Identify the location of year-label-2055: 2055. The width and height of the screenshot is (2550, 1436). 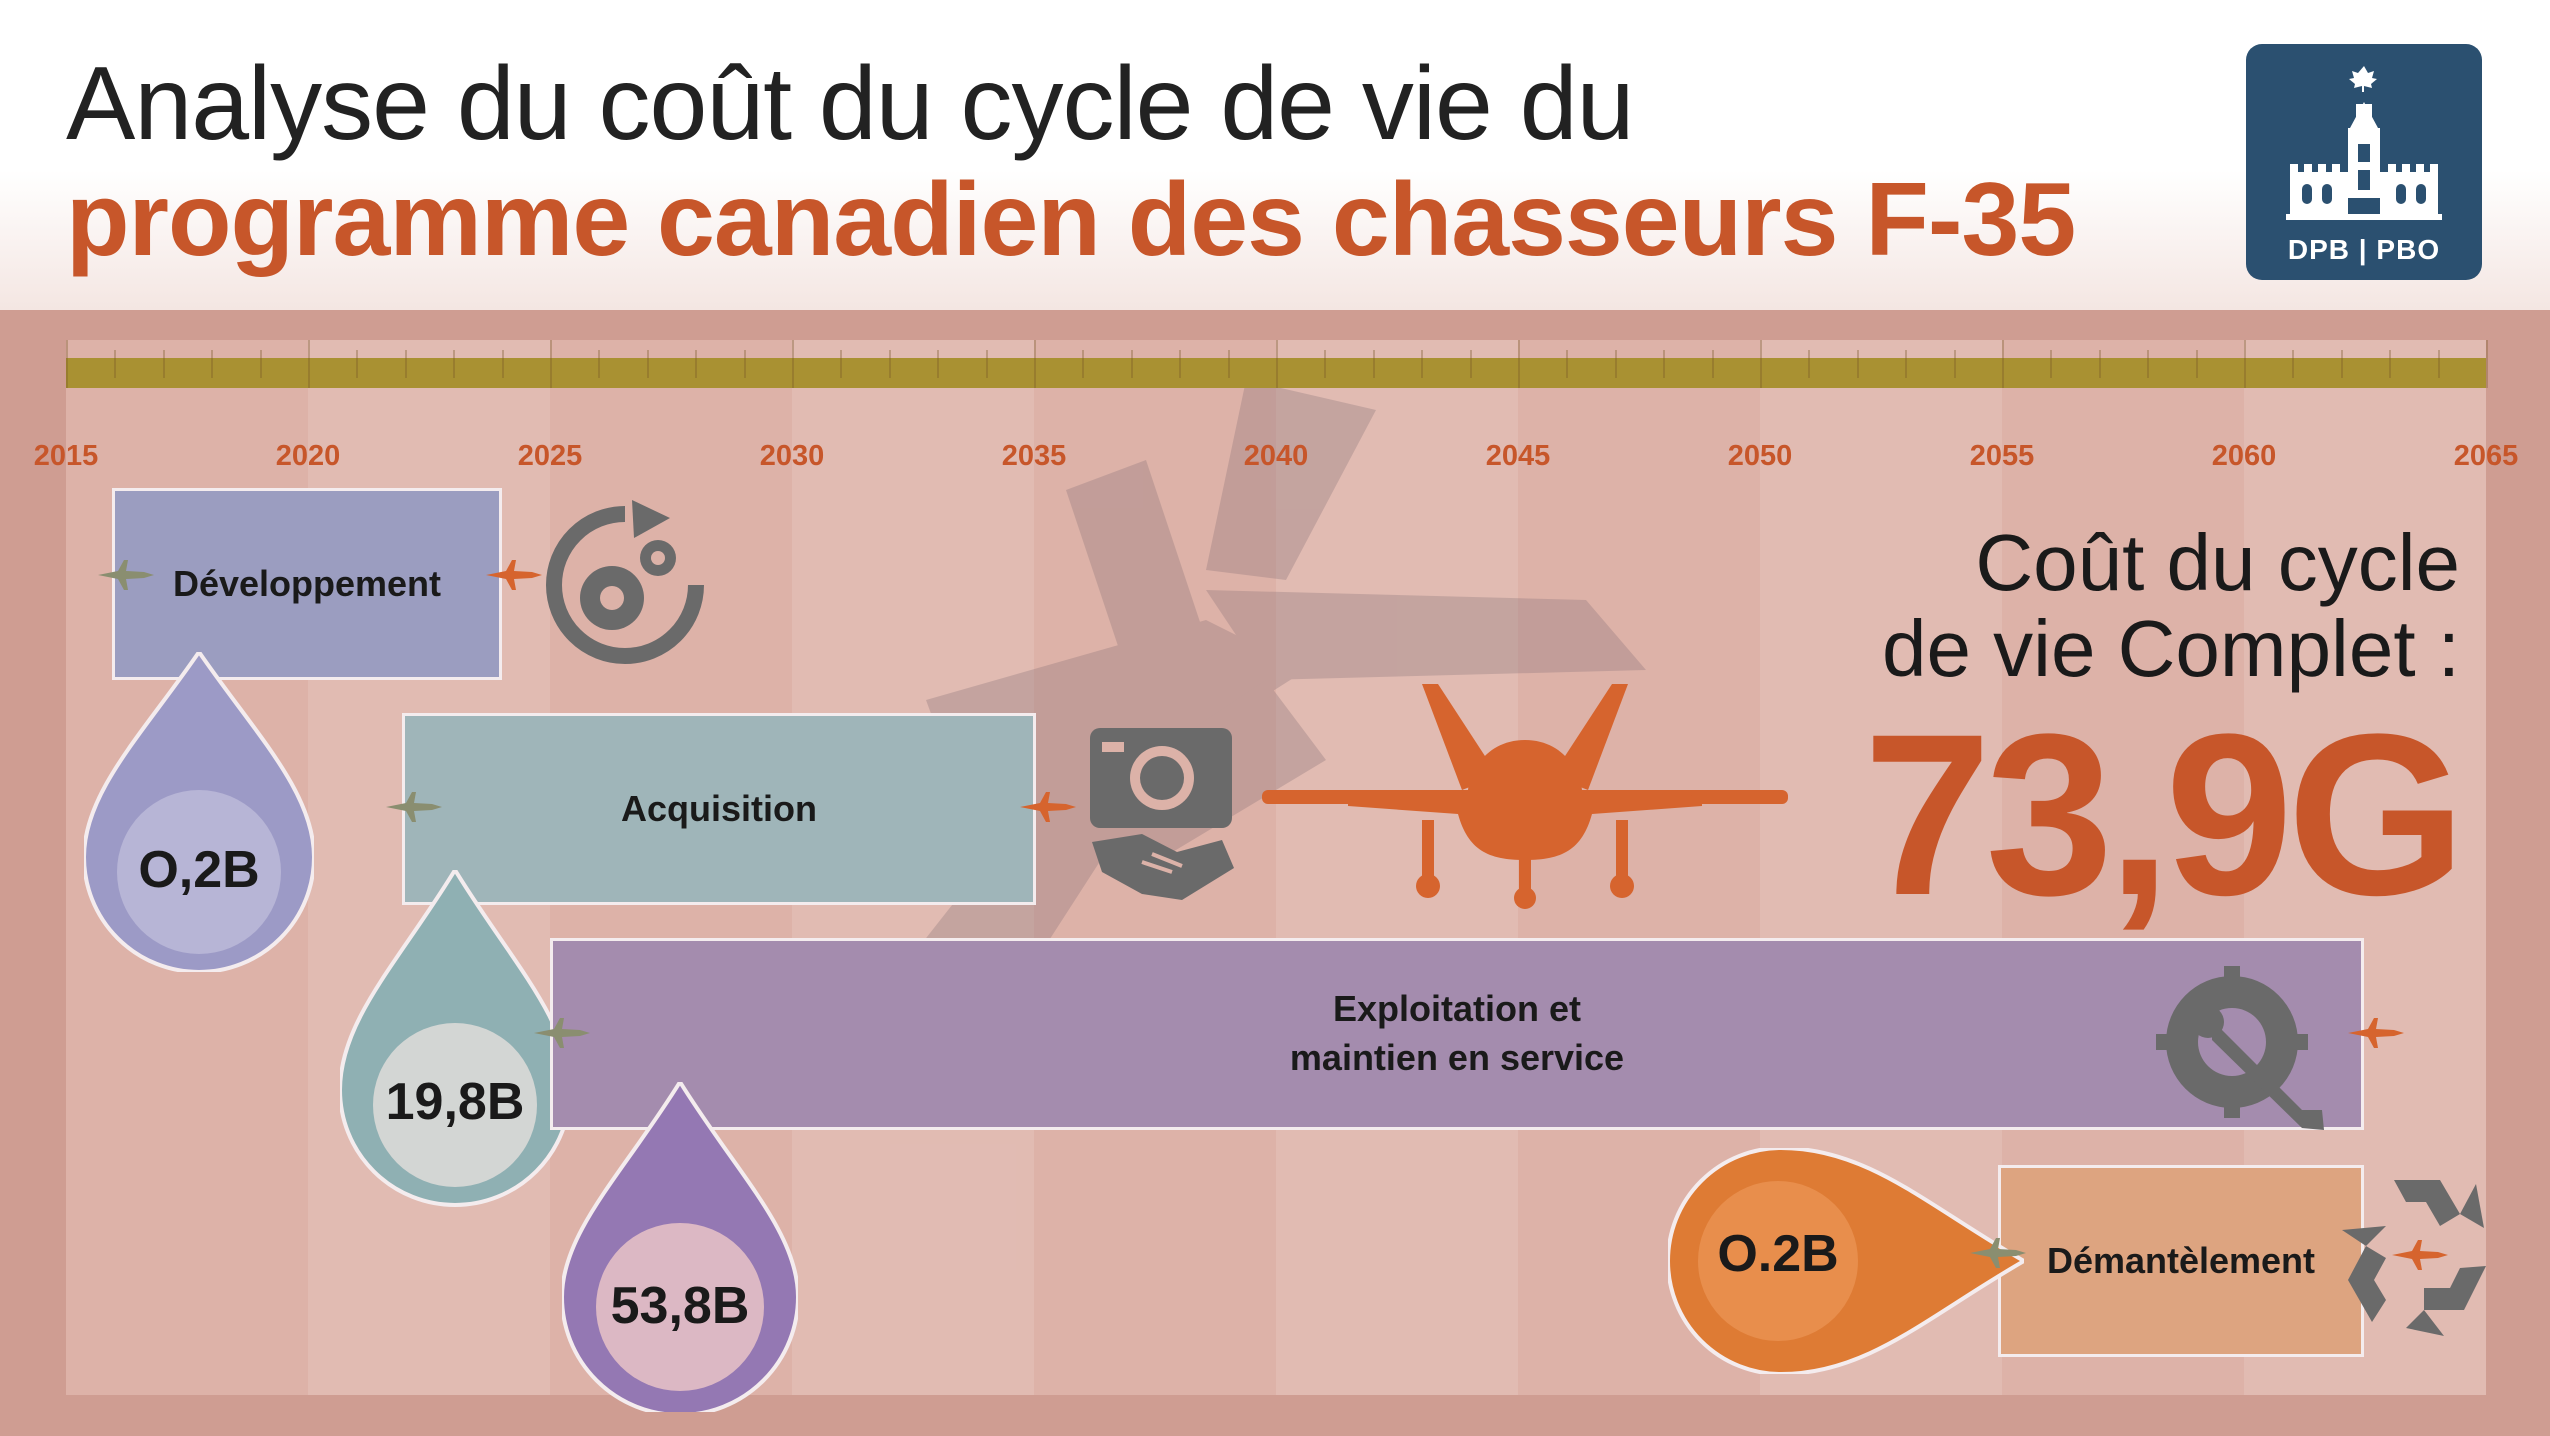
(2002, 456).